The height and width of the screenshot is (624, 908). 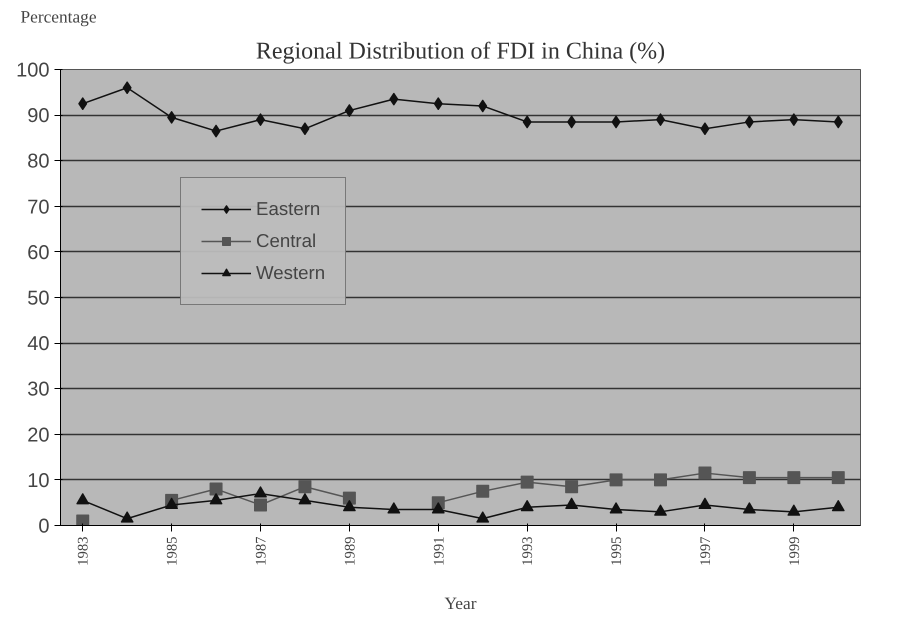 What do you see at coordinates (350, 551) in the screenshot?
I see `x-tick-label: 1989` at bounding box center [350, 551].